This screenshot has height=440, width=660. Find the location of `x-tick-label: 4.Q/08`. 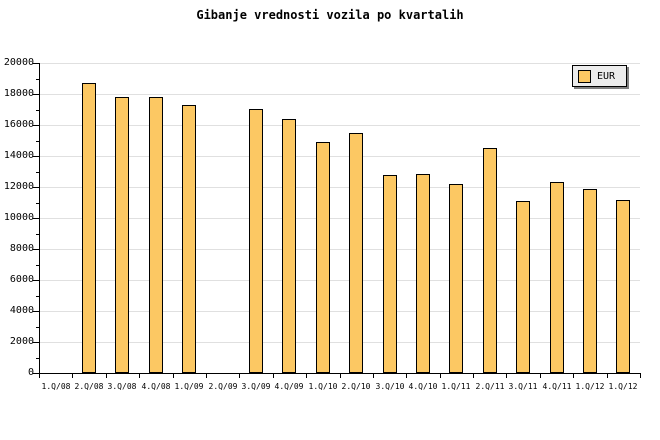

x-tick-label: 4.Q/08 is located at coordinates (156, 386).